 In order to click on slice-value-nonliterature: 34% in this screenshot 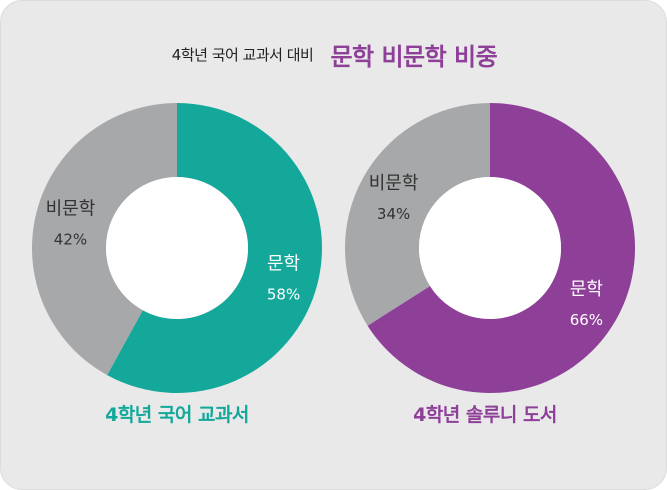, I will do `click(393, 214)`.